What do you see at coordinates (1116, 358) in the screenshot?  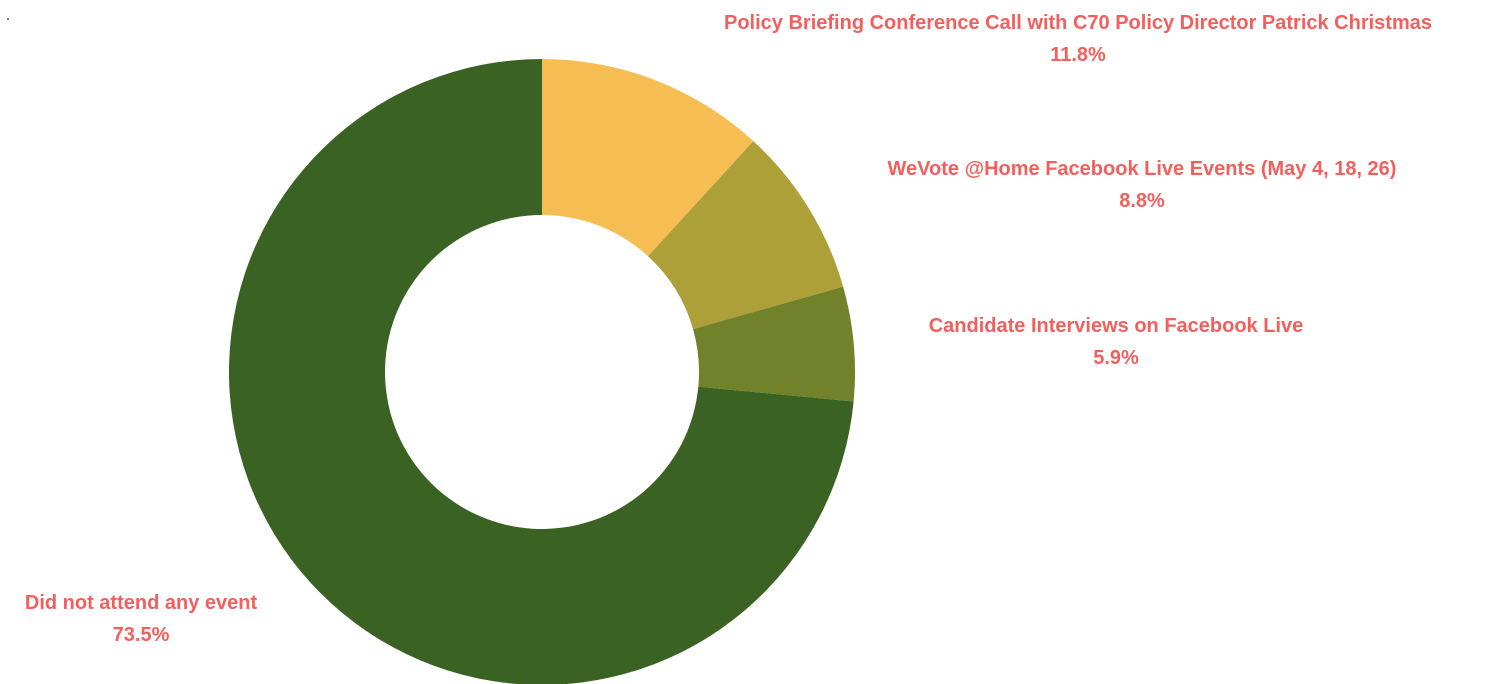 I see `slice-percent-3: 5.9%` at bounding box center [1116, 358].